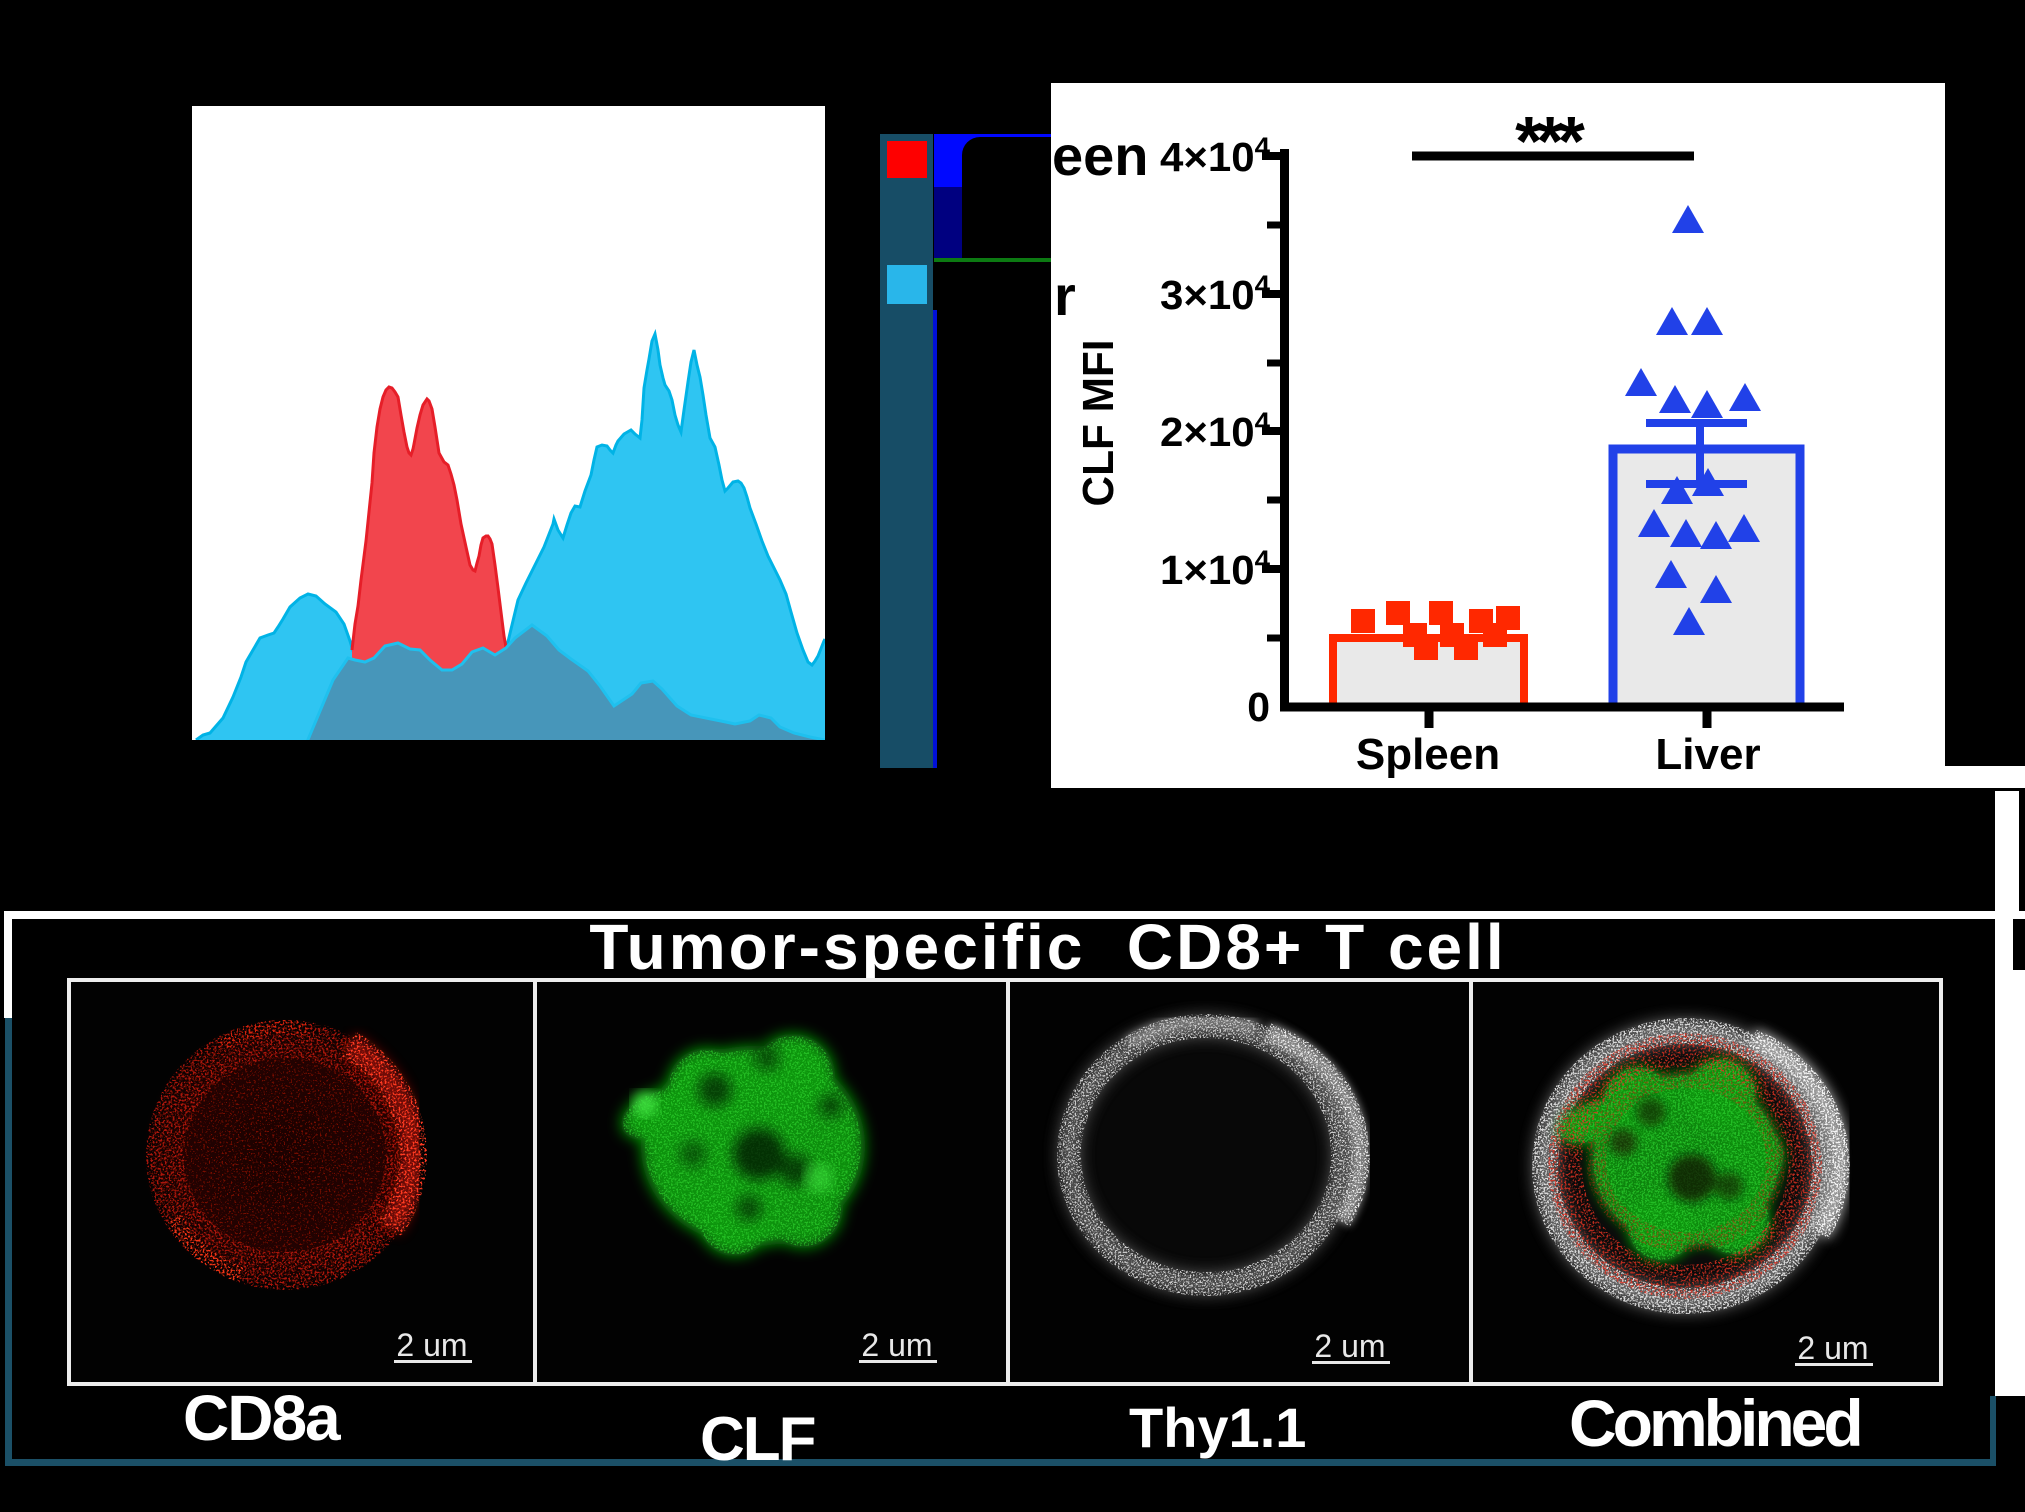  I want to click on svg-text: 2×104, so click(1215, 431).